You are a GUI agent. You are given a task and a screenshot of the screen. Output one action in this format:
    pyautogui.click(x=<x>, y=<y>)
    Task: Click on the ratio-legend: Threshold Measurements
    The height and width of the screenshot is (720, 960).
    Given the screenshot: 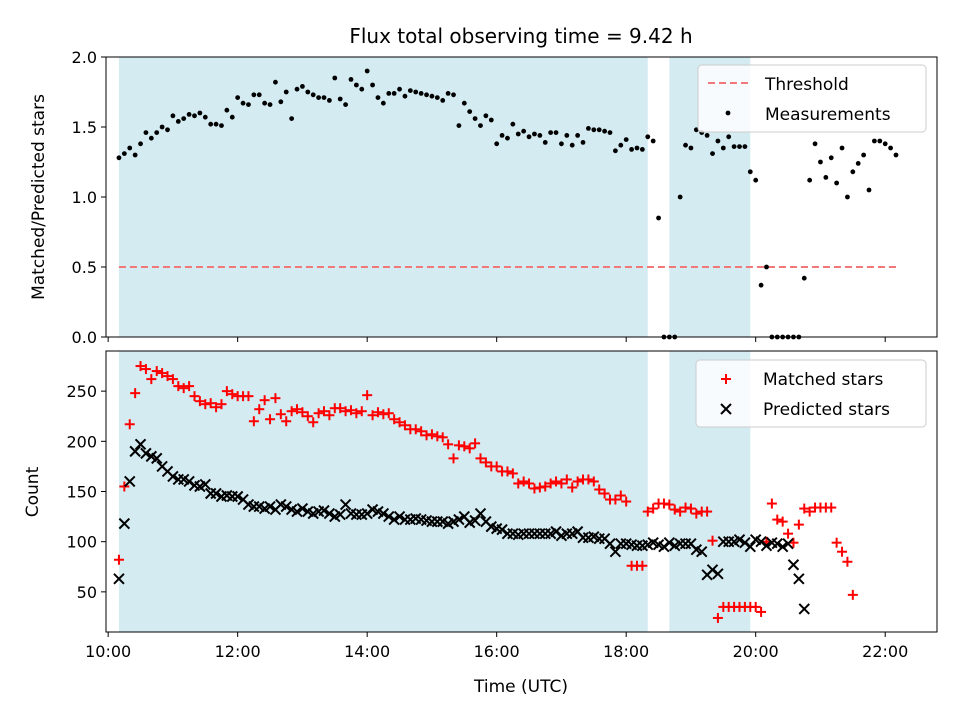 What is the action you would take?
    pyautogui.click(x=812, y=98)
    